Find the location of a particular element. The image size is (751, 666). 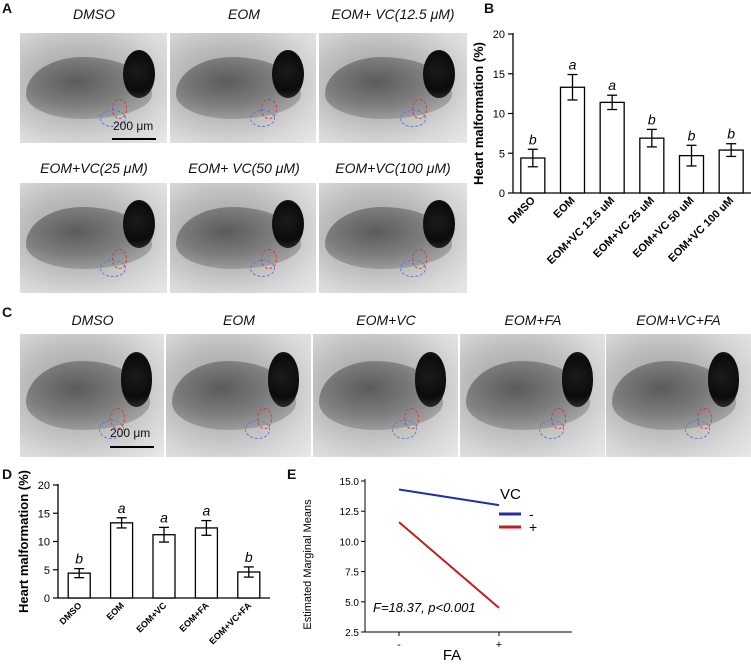

e-y-axis-label: Estimated Marginal Means is located at coordinates (308, 564).